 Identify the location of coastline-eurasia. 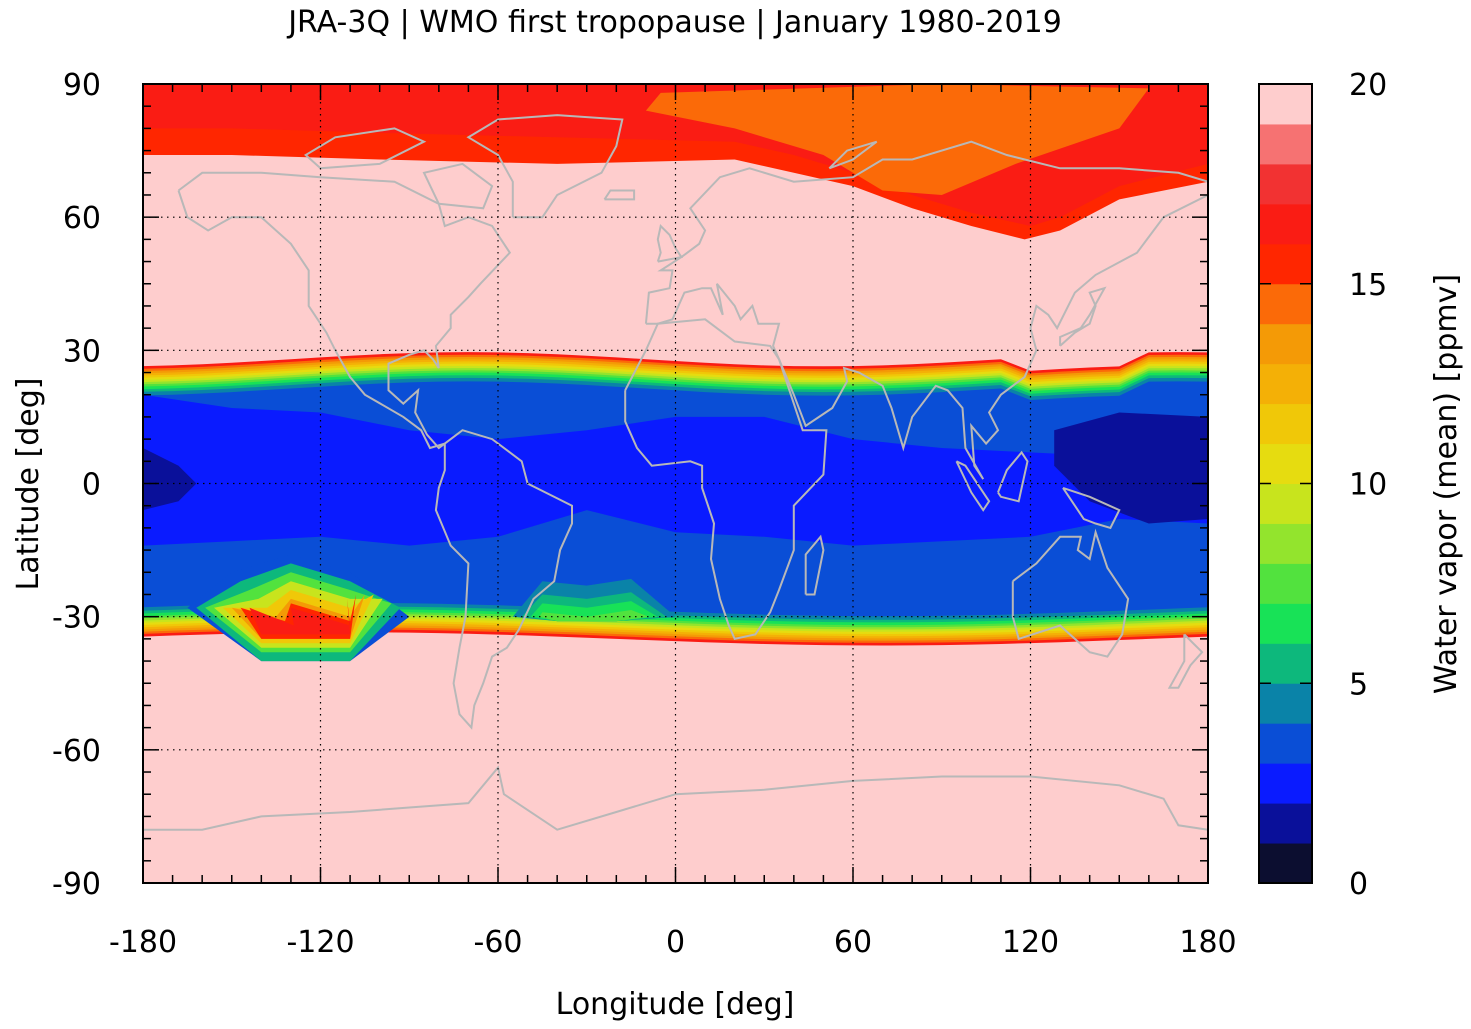
(926, 310).